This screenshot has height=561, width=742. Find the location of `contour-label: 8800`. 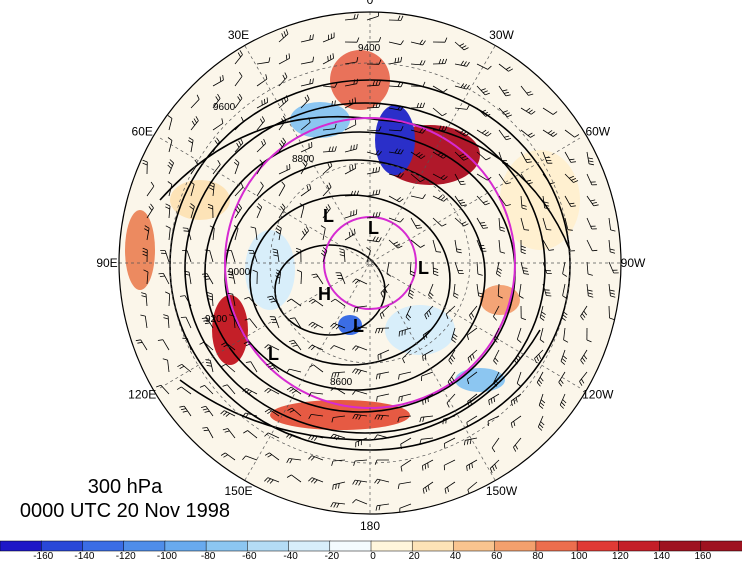

contour-label: 8800 is located at coordinates (303, 159).